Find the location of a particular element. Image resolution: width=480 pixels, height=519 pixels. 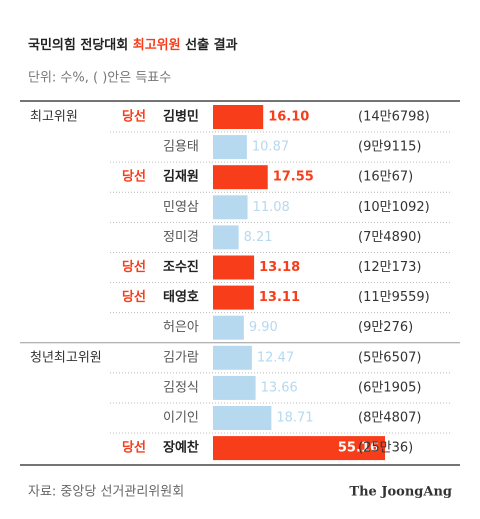

votes: (16만67) is located at coordinates (385, 177).